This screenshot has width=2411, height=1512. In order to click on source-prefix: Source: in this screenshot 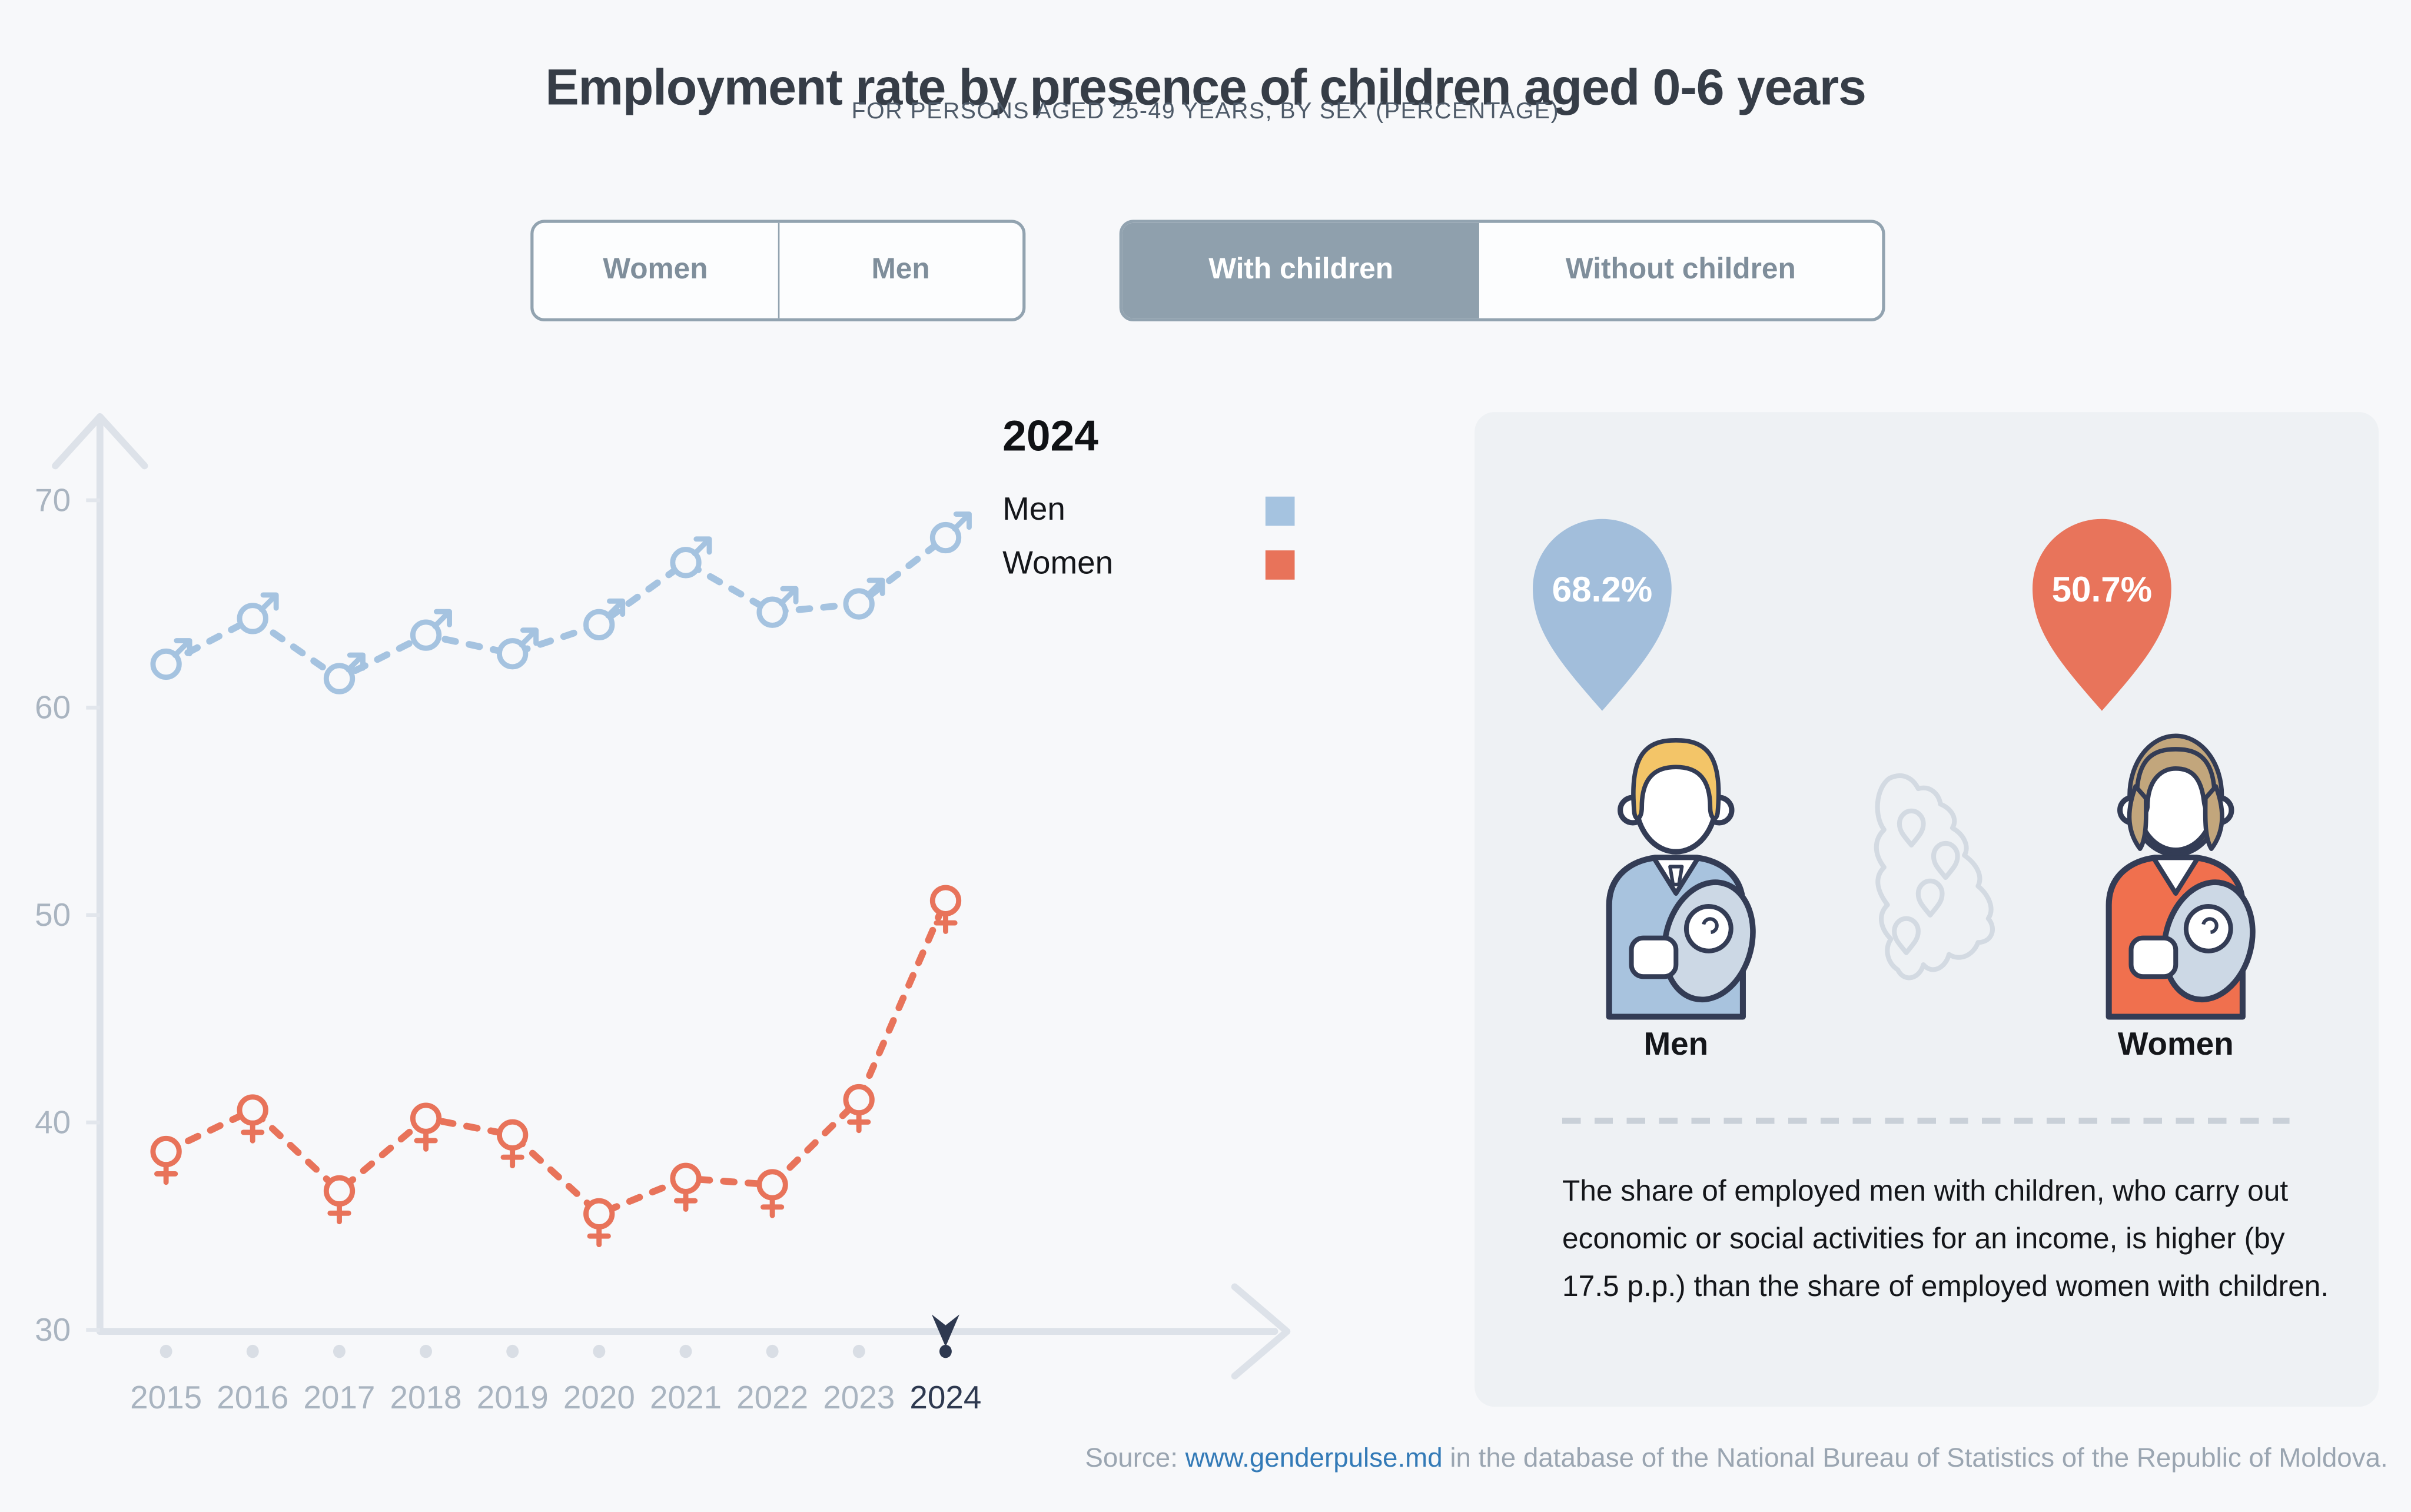, I will do `click(1135, 1458)`.